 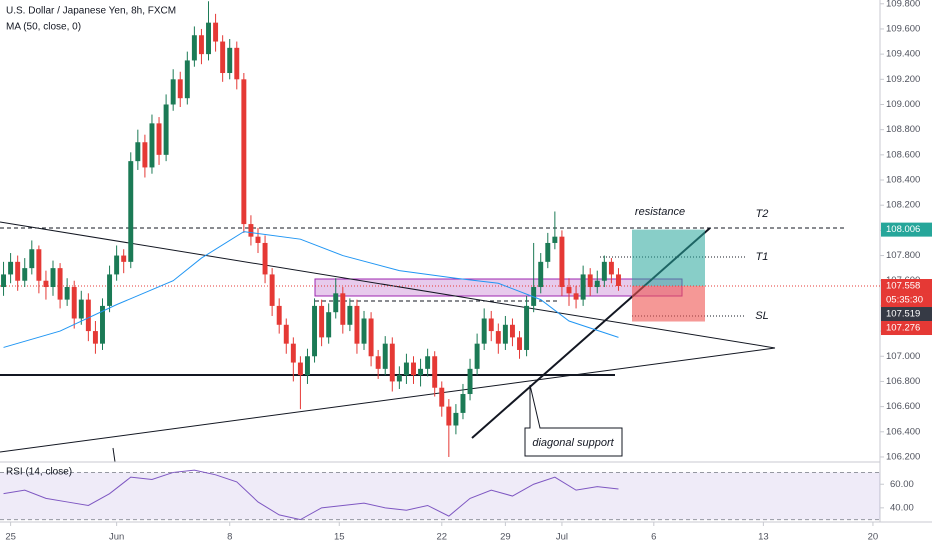 What do you see at coordinates (562, 537) in the screenshot?
I see `x-tick-label: Jul` at bounding box center [562, 537].